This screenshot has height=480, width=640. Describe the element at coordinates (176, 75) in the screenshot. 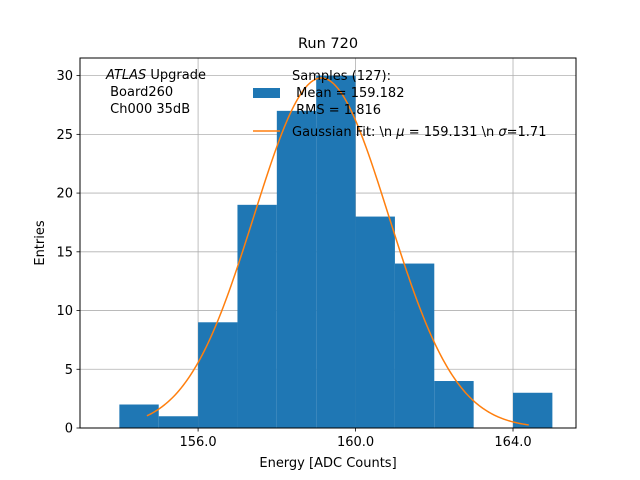

I see `annotation-upgrade: Upgrade` at that location.